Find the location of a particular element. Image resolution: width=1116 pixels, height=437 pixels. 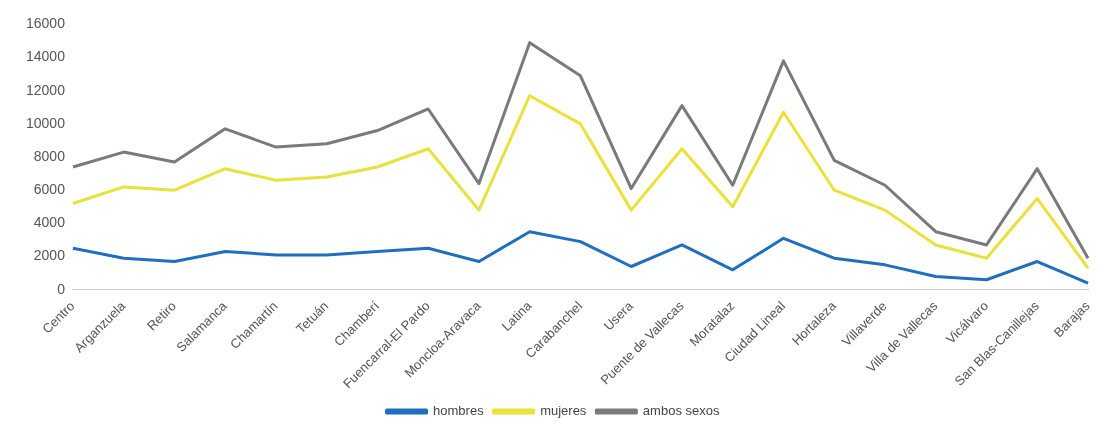

y-tick-label: 6000 is located at coordinates (49, 189).